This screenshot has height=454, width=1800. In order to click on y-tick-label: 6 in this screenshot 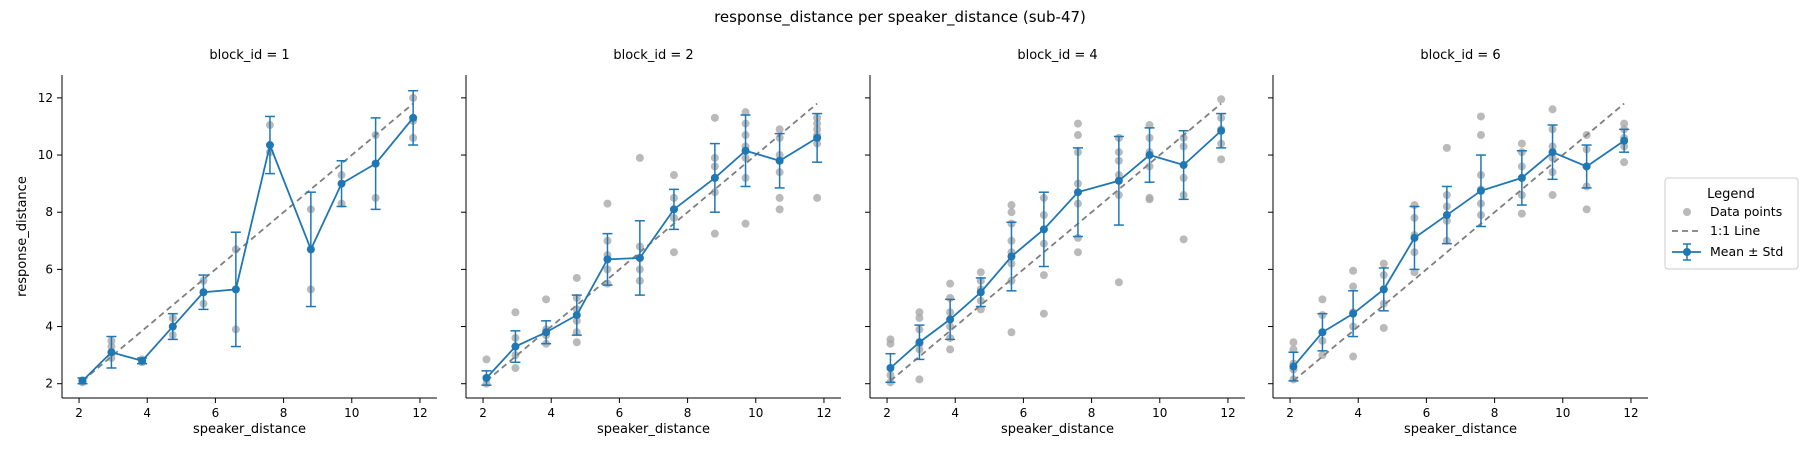, I will do `click(49, 269)`.